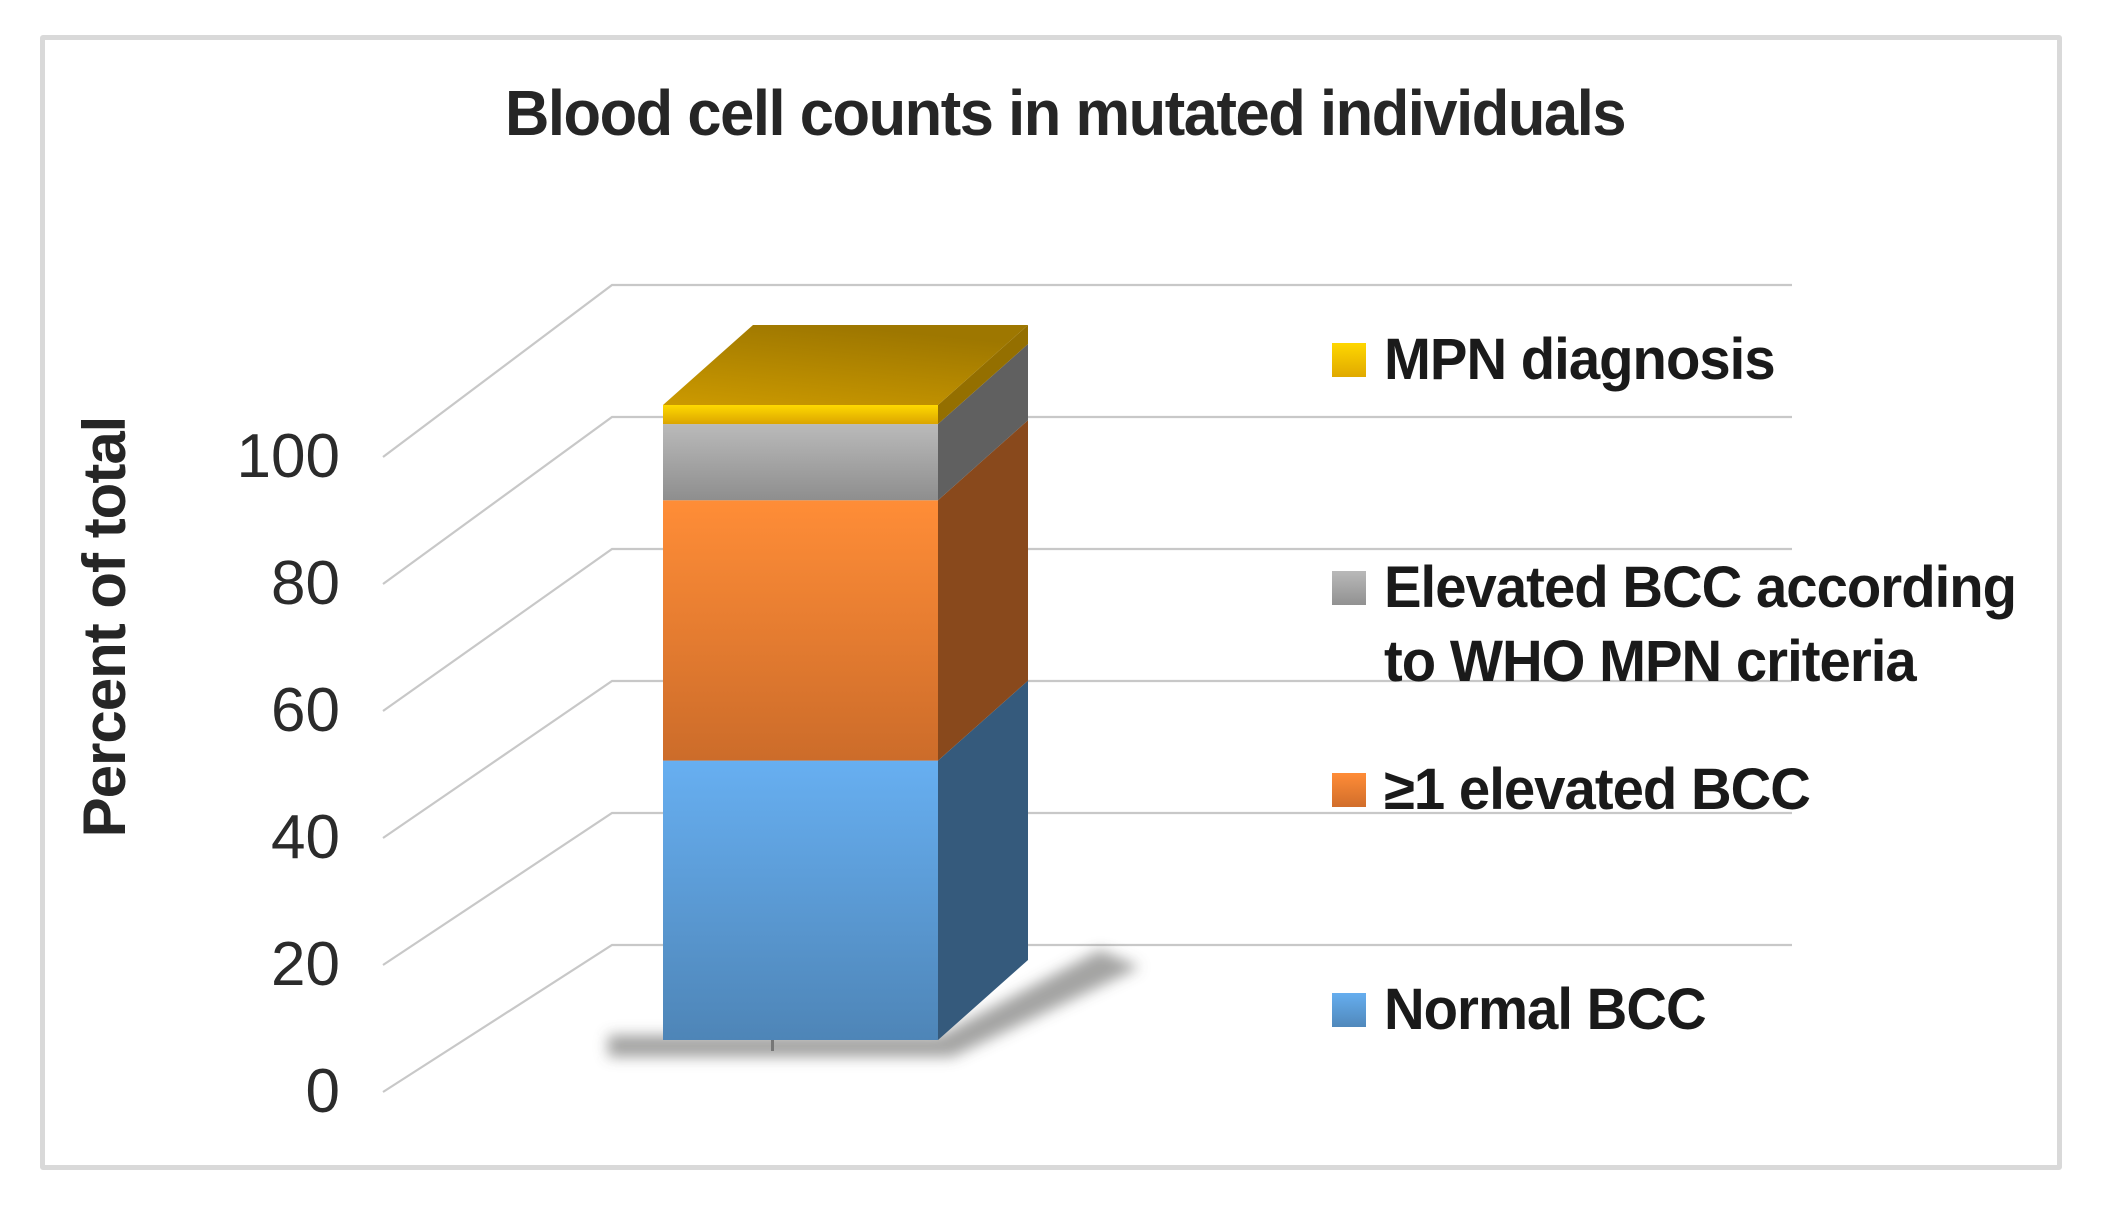 The width and height of the screenshot is (2103, 1206). What do you see at coordinates (772, 1045) in the screenshot?
I see `category-tick` at bounding box center [772, 1045].